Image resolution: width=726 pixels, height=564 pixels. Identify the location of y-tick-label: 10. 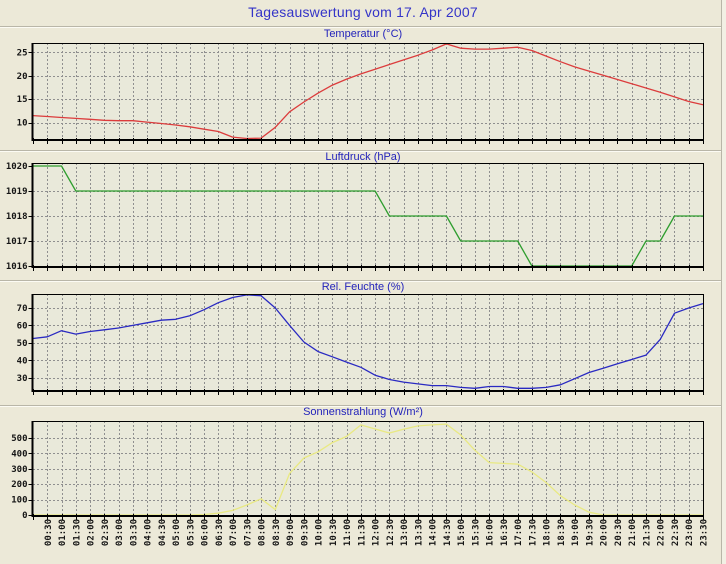
(22, 124).